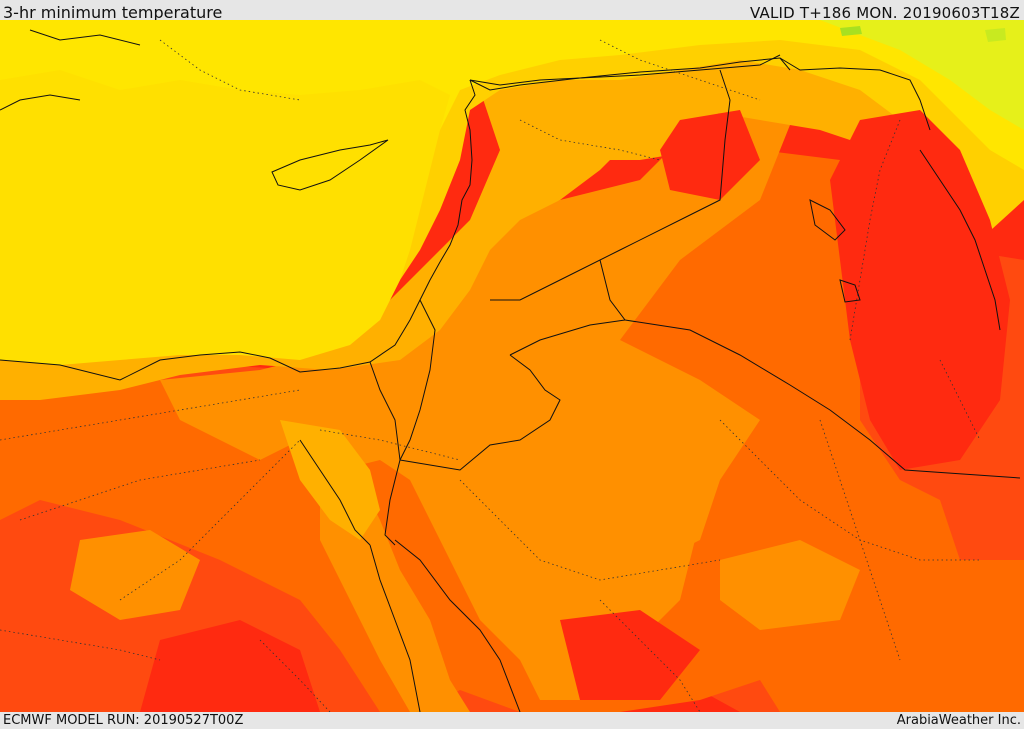 This screenshot has width=1024, height=729. Describe the element at coordinates (922, 75) in the screenshot. I see `temp-zone-yellow-green` at that location.